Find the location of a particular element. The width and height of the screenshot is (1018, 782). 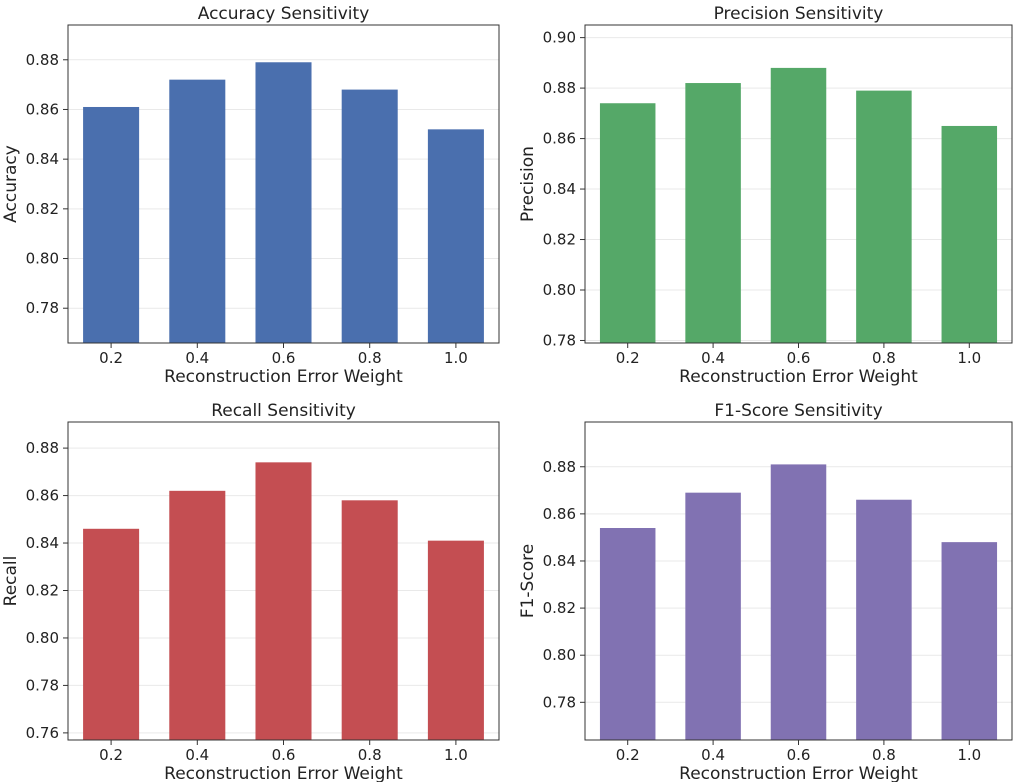

chart-title: Accuracy Sensitivity is located at coordinates (284, 14).